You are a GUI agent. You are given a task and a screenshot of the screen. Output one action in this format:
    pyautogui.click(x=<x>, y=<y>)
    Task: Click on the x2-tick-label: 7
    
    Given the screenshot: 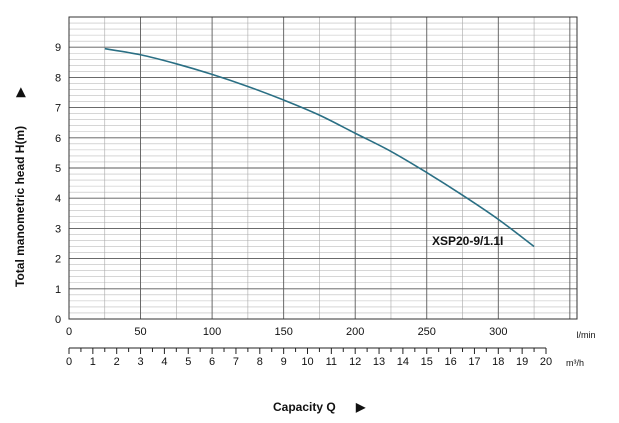 What is the action you would take?
    pyautogui.click(x=236, y=362)
    